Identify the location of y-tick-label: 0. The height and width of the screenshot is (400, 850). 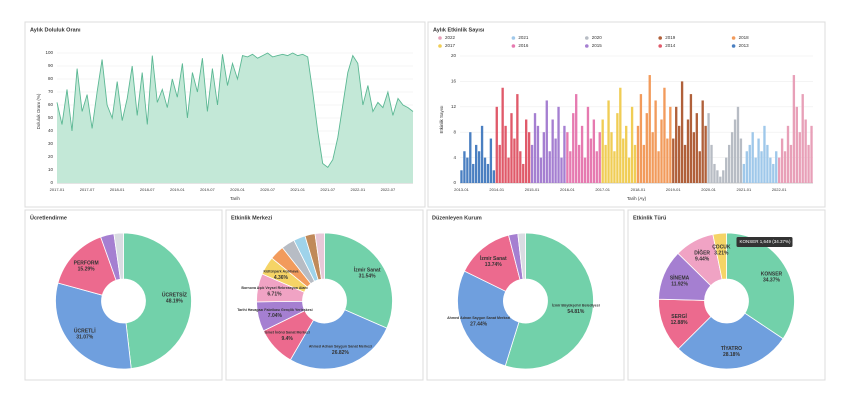
(51, 182).